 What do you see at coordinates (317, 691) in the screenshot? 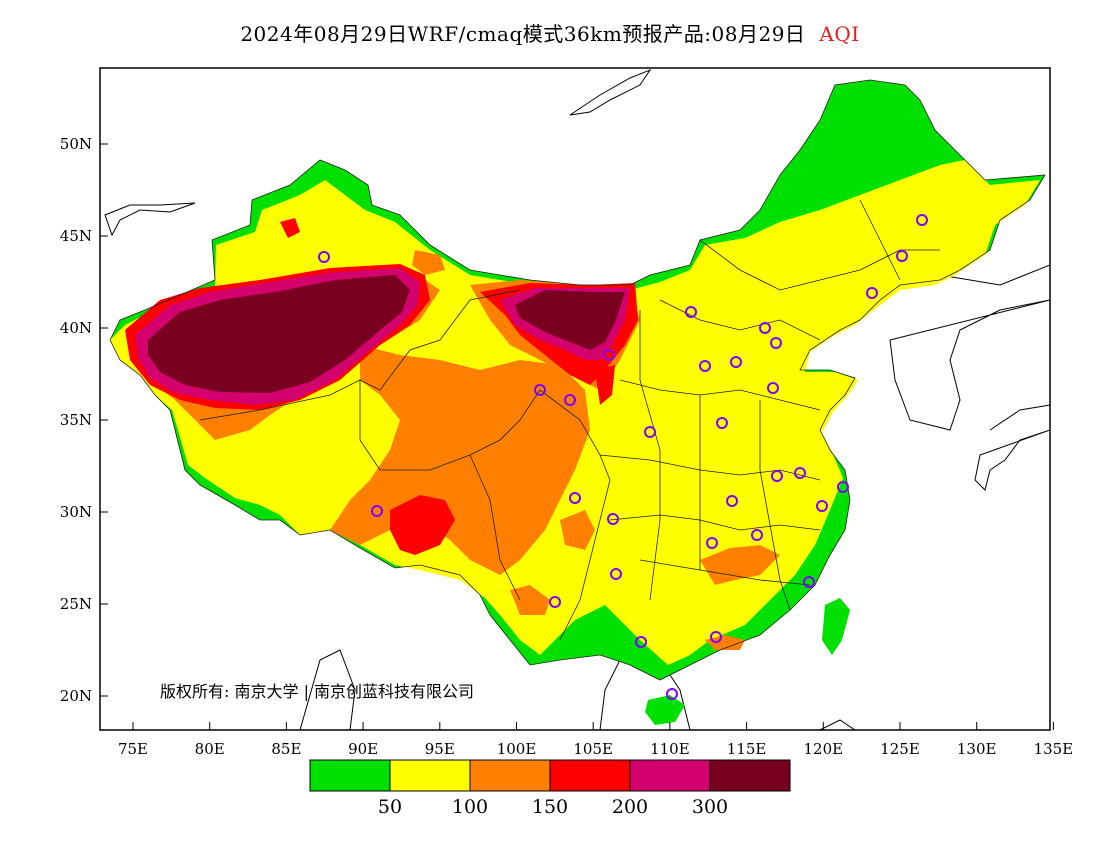
I see `copyright-text: 版权所有: 南京大学 | 南京创蓝科技有限公司` at bounding box center [317, 691].